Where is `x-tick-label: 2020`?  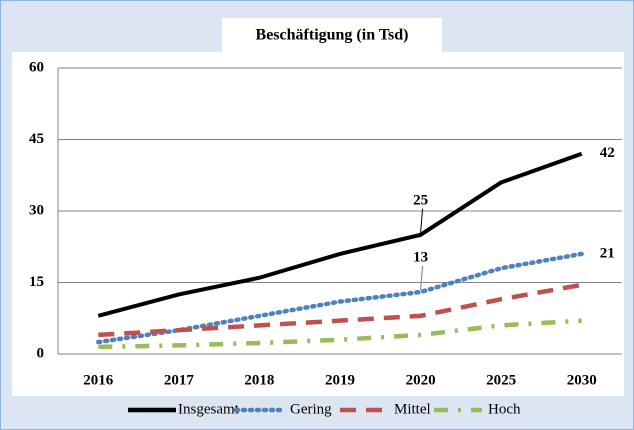
x-tick-label: 2020 is located at coordinates (421, 380).